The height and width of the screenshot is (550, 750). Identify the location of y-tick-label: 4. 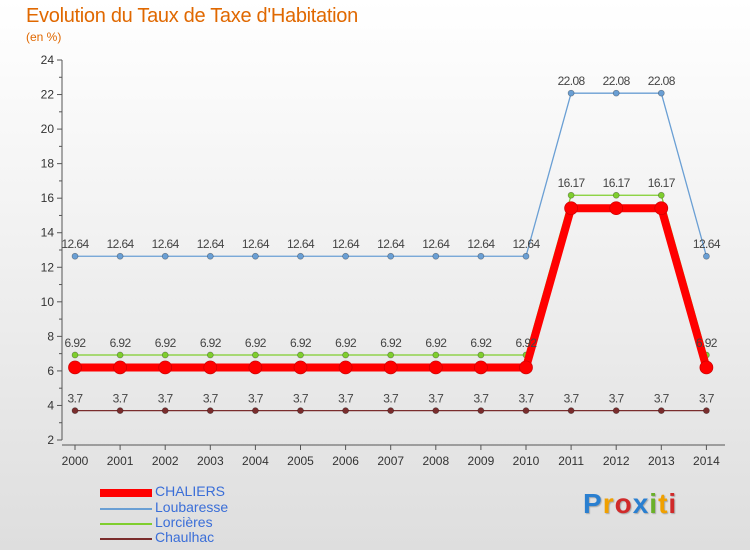
(50, 405).